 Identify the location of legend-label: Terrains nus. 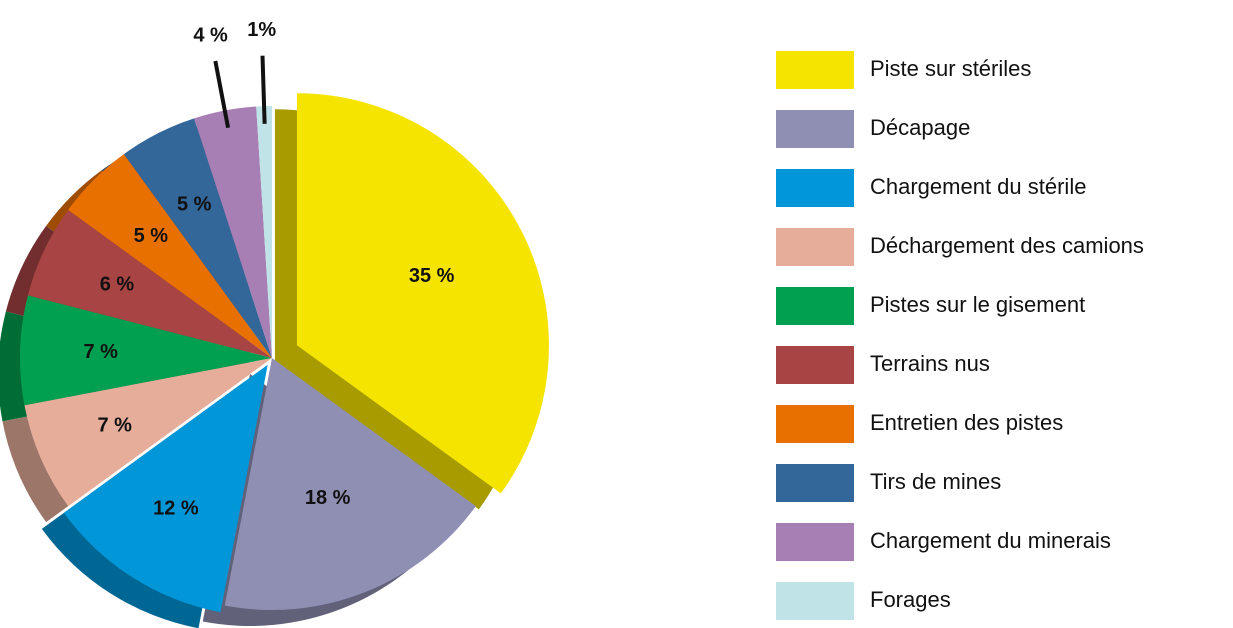
(930, 363).